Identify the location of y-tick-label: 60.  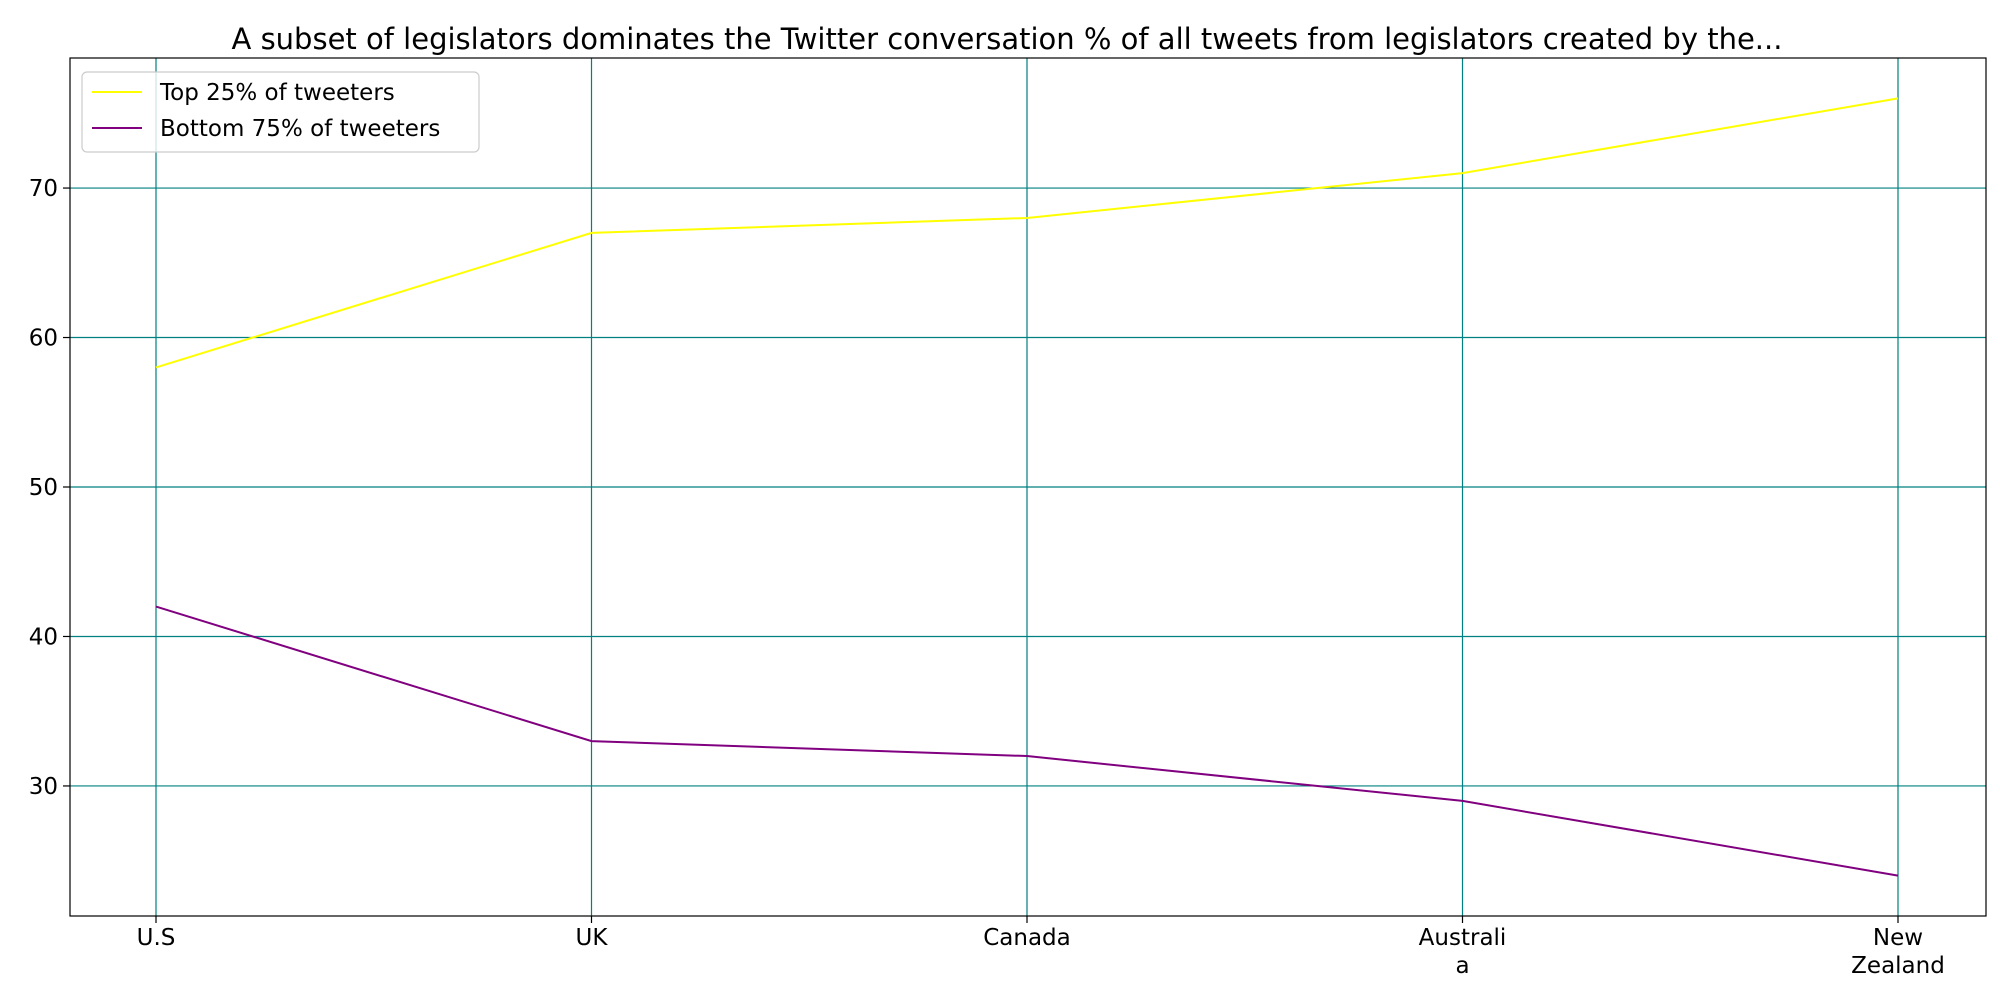
(43, 339).